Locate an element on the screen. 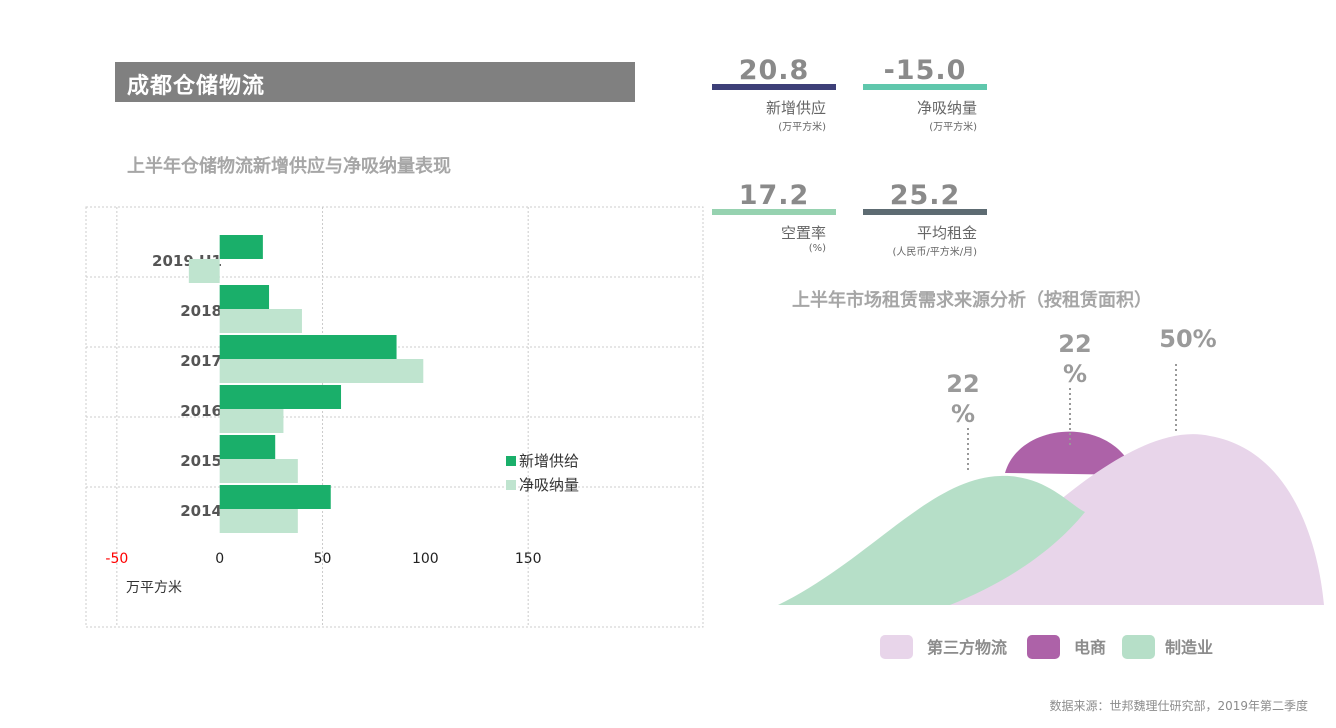 The image size is (1336, 728). x-tick-label: 50 is located at coordinates (323, 559).